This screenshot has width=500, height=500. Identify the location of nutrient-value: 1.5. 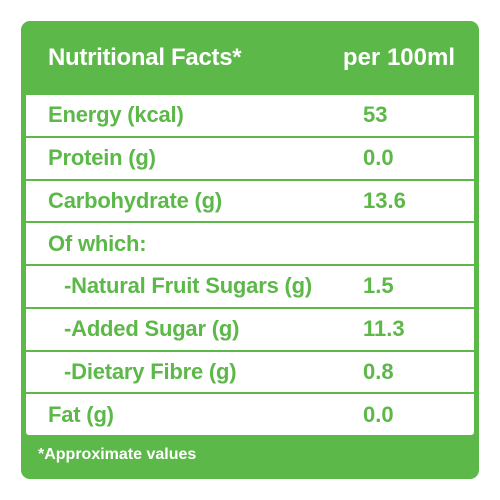
(378, 286).